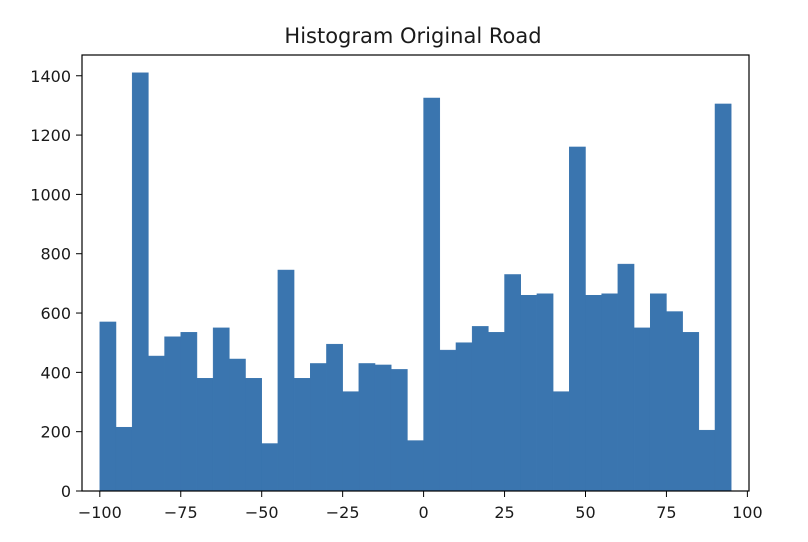  I want to click on x-tick-label: 100, so click(747, 512).